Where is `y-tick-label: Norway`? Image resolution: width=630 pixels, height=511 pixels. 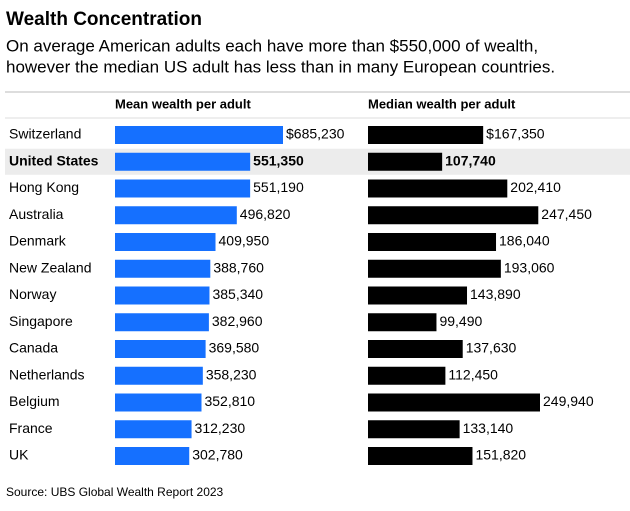 y-tick-label: Norway is located at coordinates (32, 294).